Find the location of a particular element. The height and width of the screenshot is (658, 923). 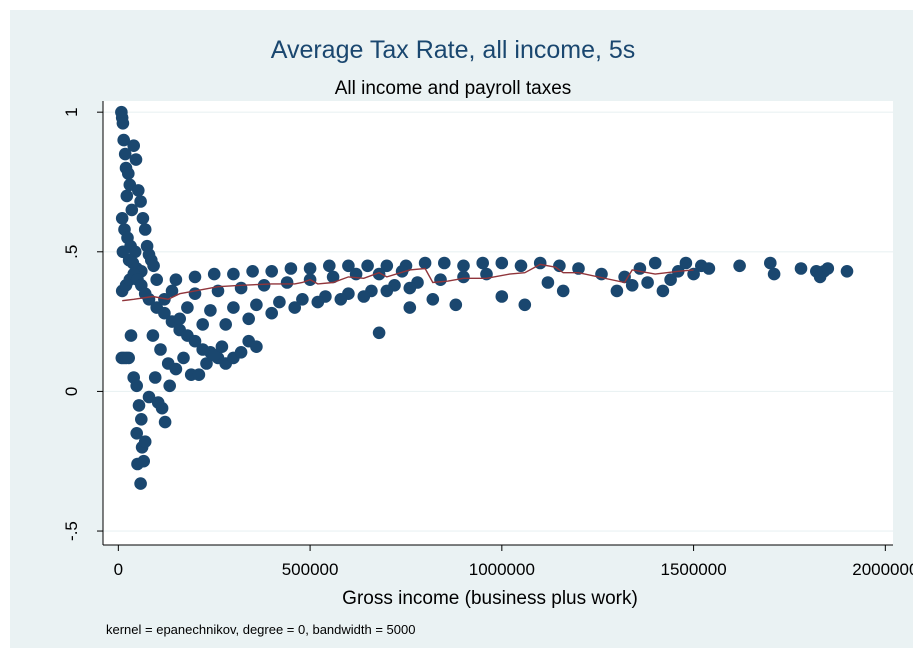

x-tick-label: 0 is located at coordinates (118, 569).